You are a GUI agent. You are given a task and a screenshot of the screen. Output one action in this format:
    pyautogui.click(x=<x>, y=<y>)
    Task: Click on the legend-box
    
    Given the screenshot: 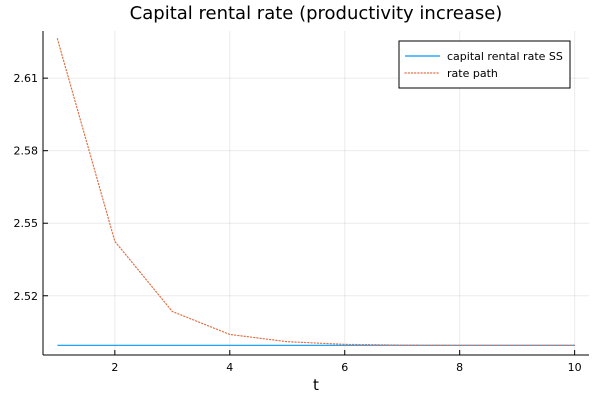 What is the action you would take?
    pyautogui.click(x=484, y=64)
    